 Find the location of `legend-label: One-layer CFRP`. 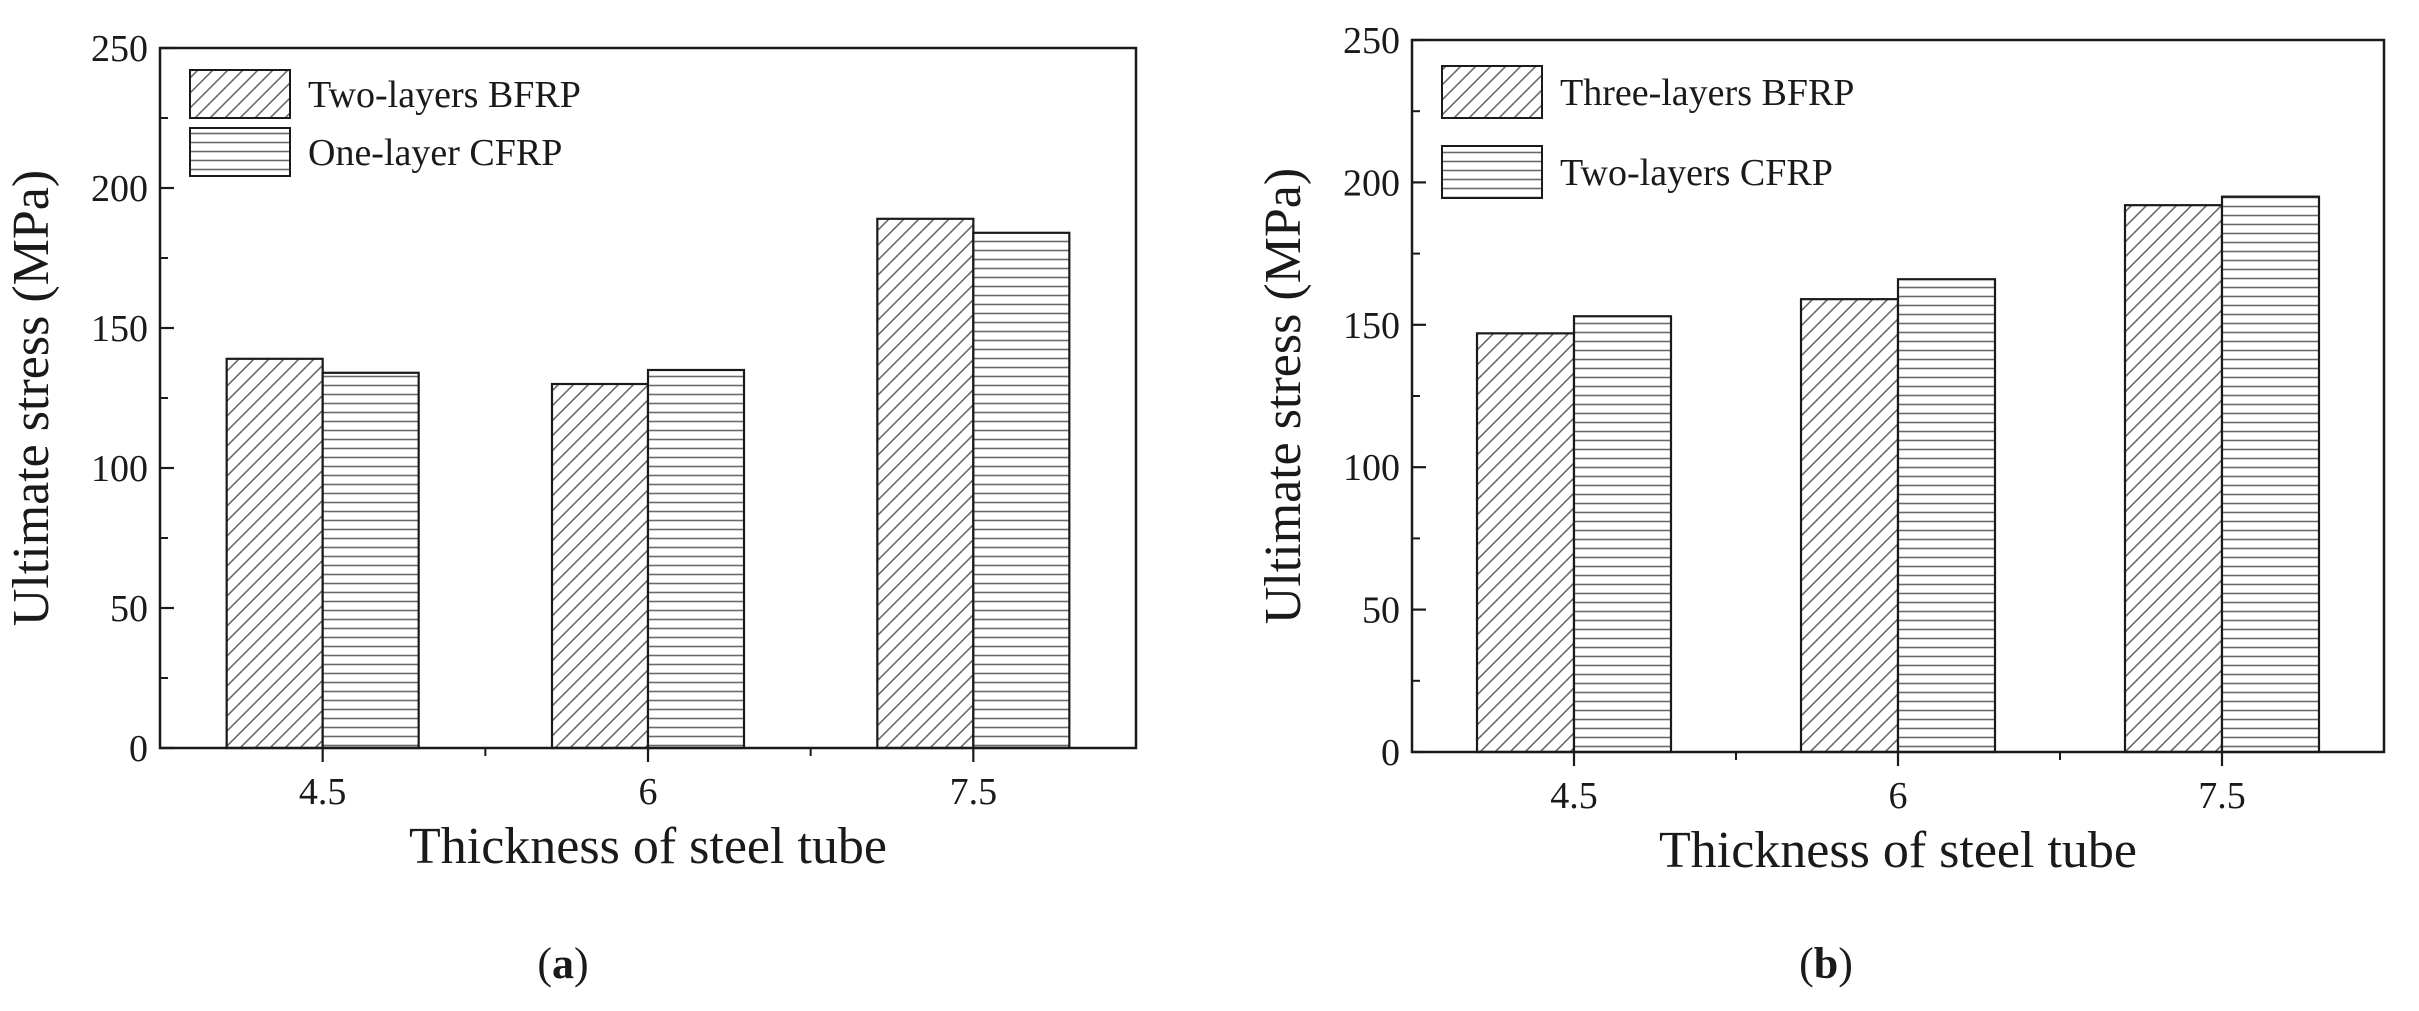

legend-label: One-layer CFRP is located at coordinates (435, 153).